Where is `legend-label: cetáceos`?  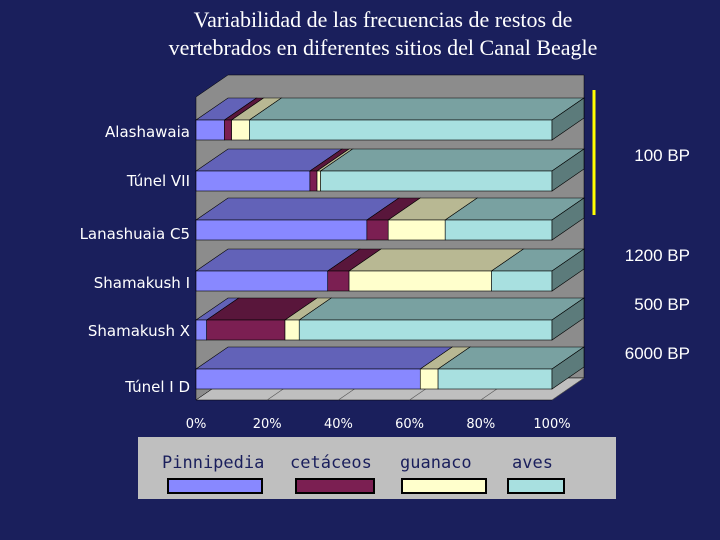
legend-label: cetáceos is located at coordinates (331, 463).